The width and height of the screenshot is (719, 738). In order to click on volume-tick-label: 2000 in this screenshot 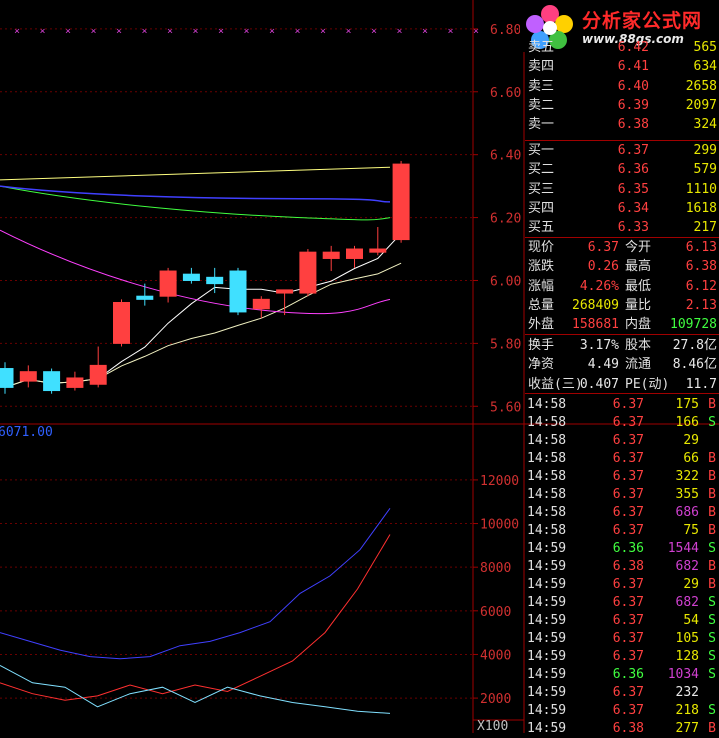, I will do `click(495, 699)`.